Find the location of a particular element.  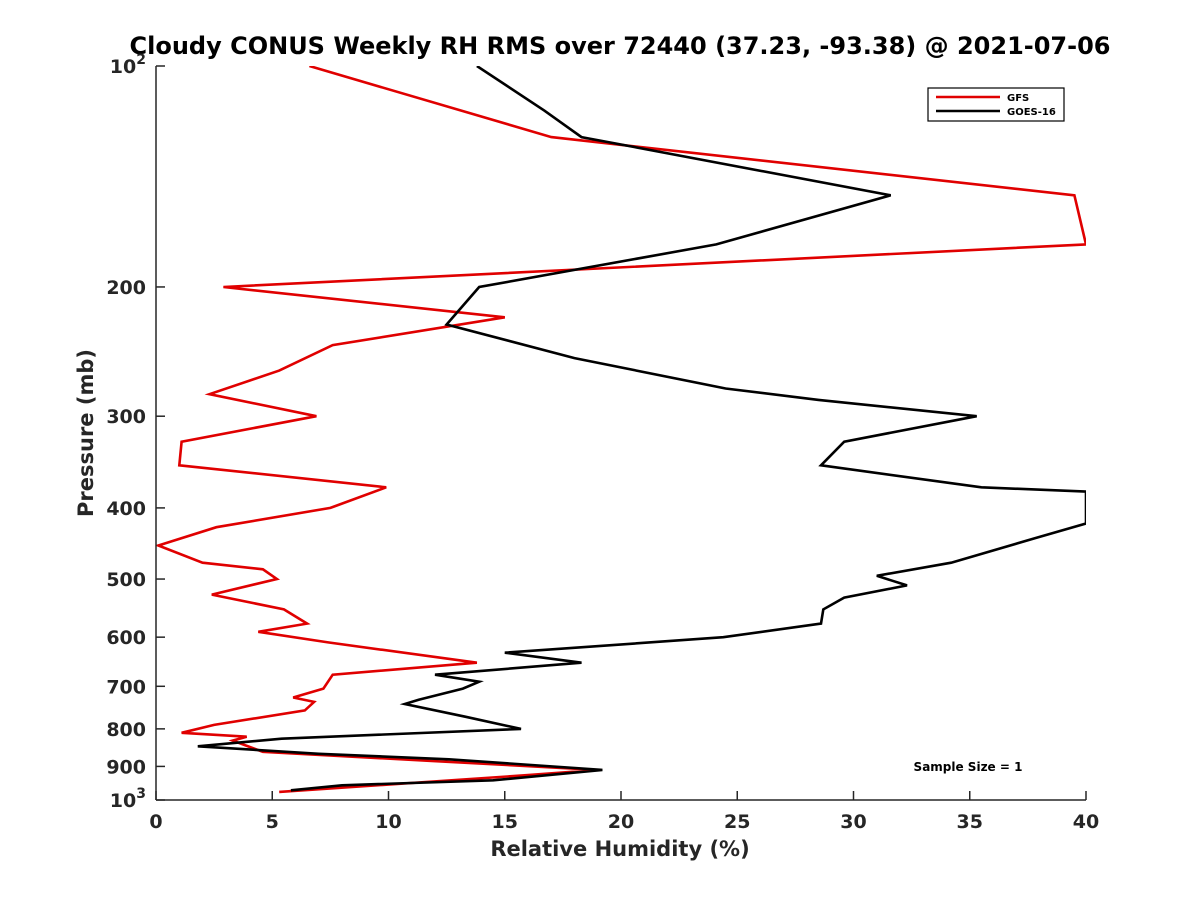

x-tick-label: 0 is located at coordinates (155, 822).